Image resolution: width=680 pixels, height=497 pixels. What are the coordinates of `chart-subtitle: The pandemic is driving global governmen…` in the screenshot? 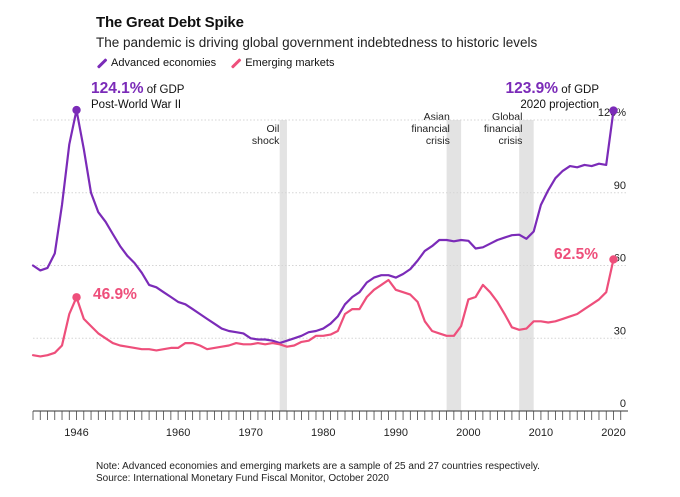 It's located at (317, 42).